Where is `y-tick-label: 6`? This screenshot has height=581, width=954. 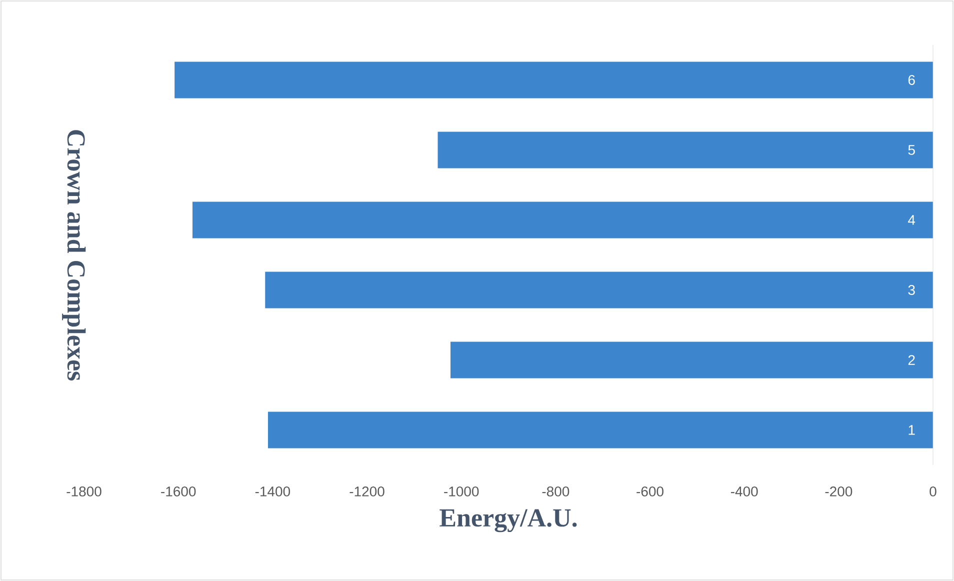 y-tick-label: 6 is located at coordinates (911, 80).